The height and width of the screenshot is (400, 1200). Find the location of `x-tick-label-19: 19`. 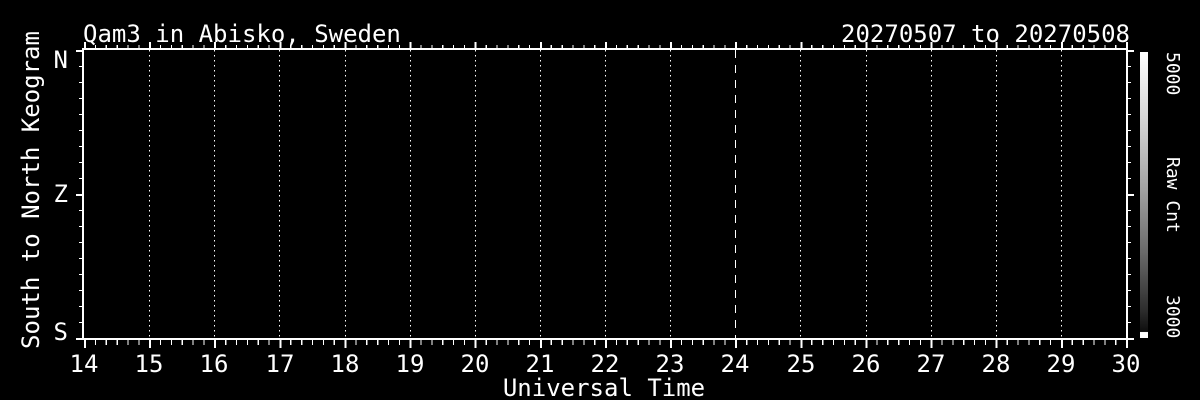

x-tick-label-19: 19 is located at coordinates (410, 364).